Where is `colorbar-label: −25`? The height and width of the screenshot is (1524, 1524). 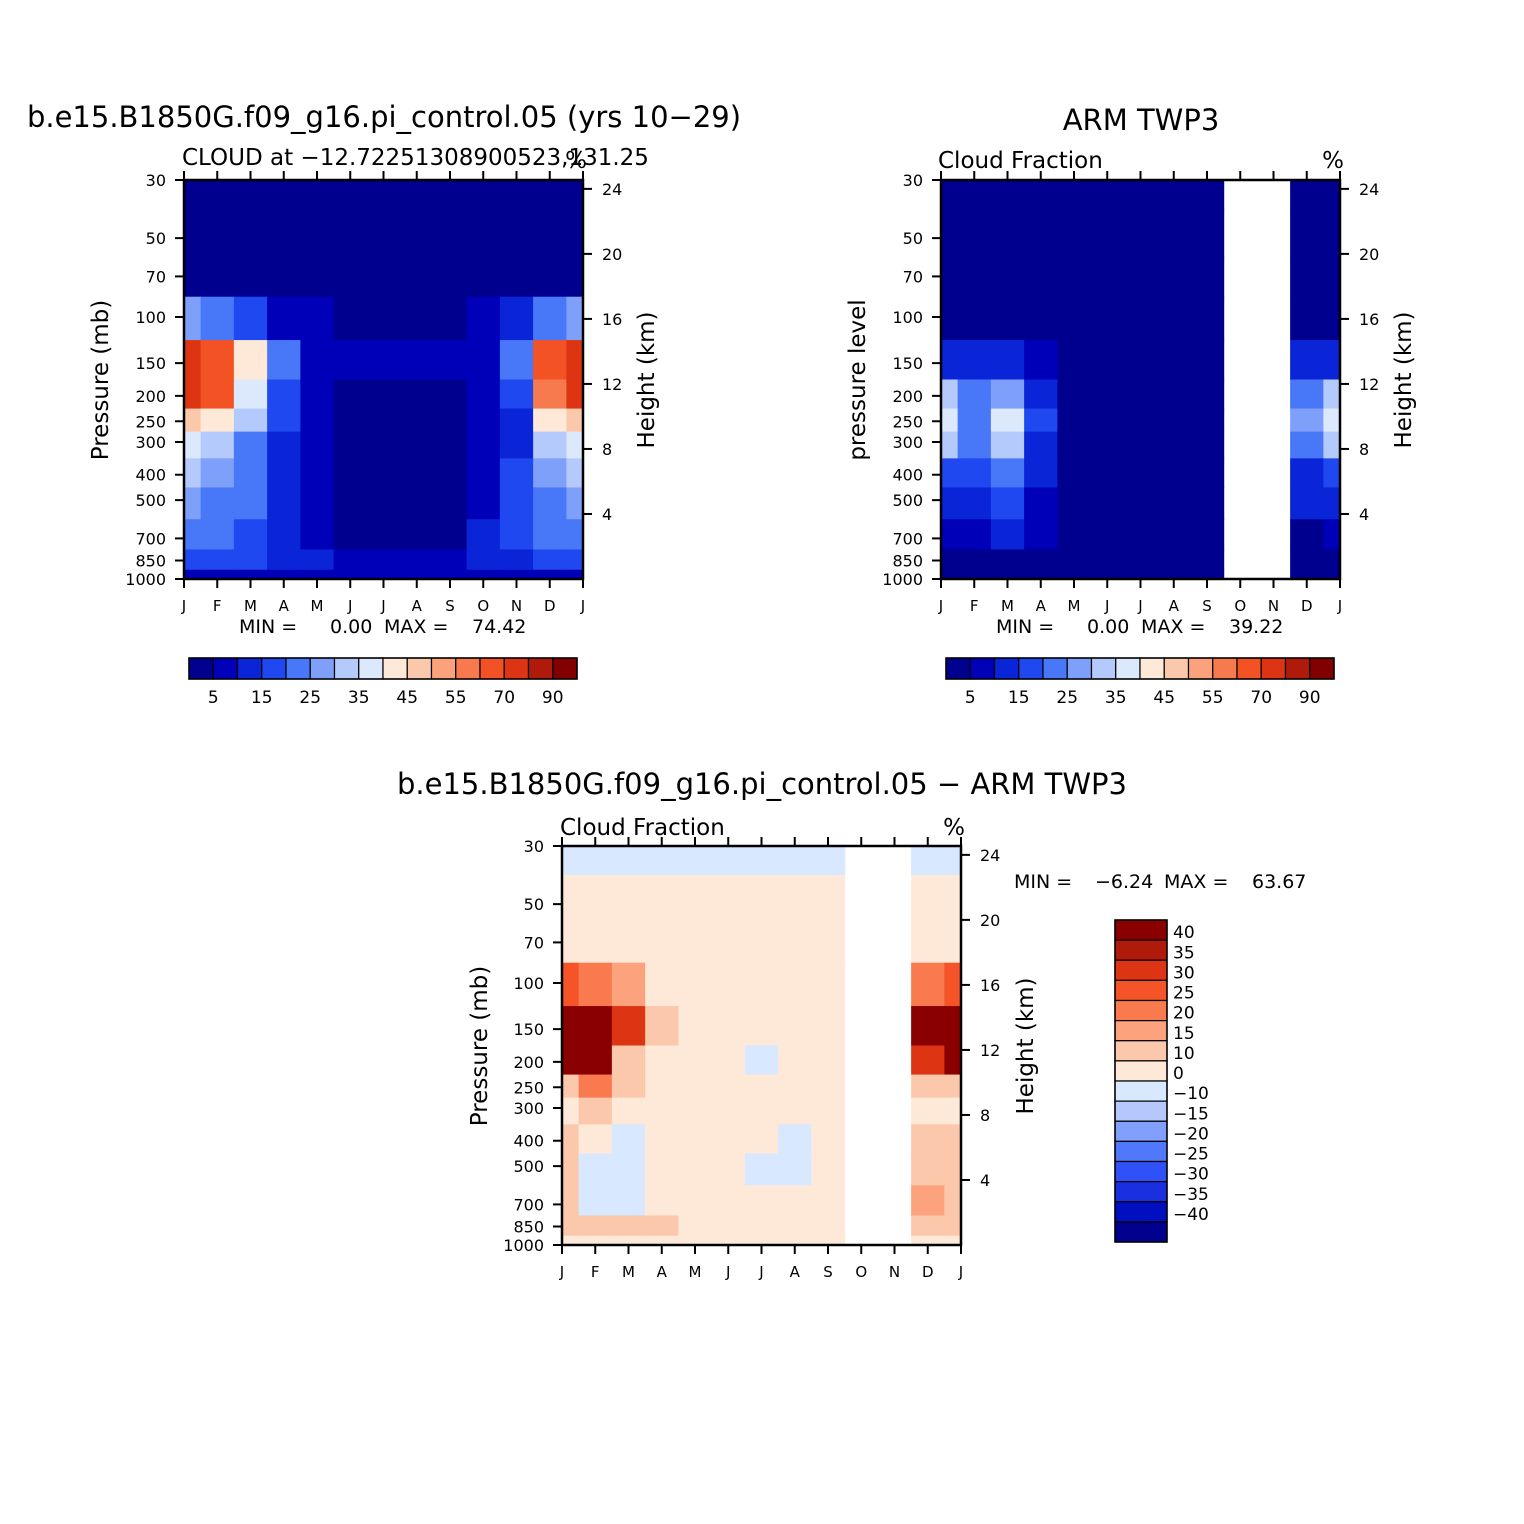
colorbar-label: −25 is located at coordinates (1191, 1155).